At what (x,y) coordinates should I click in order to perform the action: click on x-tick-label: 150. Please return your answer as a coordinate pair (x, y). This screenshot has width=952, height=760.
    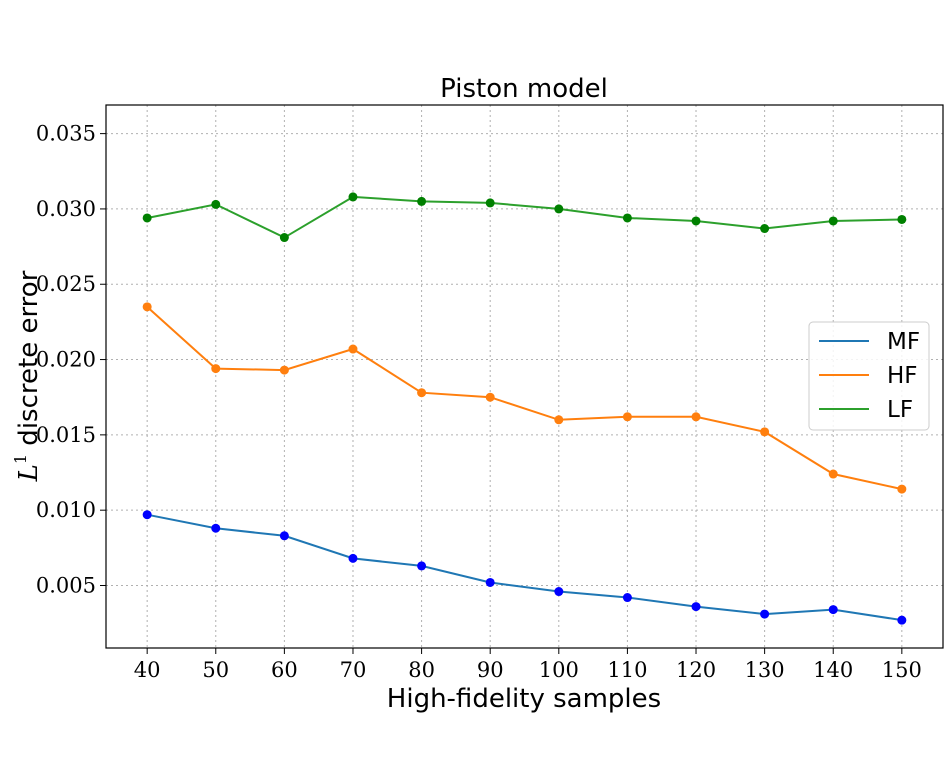
    Looking at the image, I should click on (902, 670).